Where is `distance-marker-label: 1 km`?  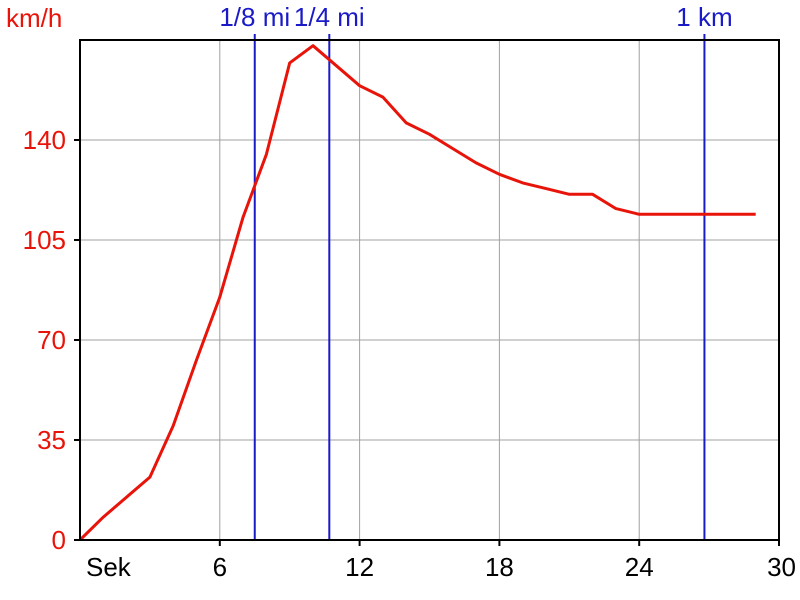
distance-marker-label: 1 km is located at coordinates (704, 17).